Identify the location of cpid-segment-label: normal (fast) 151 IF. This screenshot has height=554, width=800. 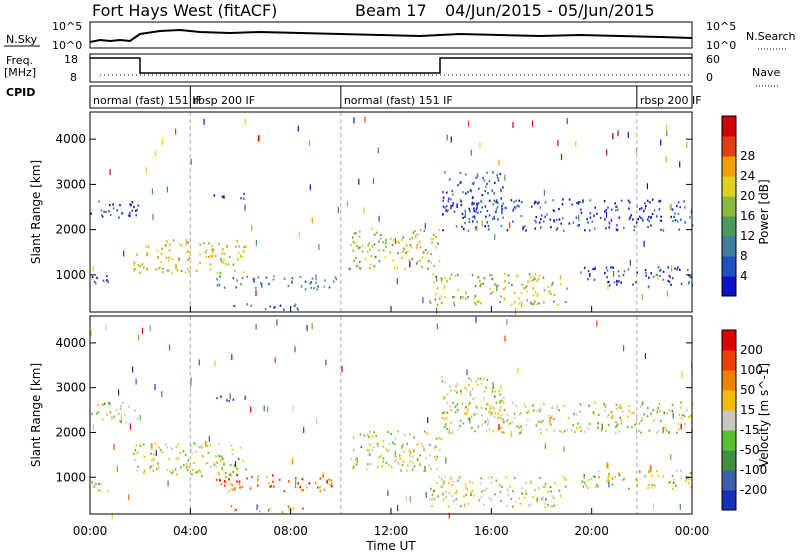
(398, 100).